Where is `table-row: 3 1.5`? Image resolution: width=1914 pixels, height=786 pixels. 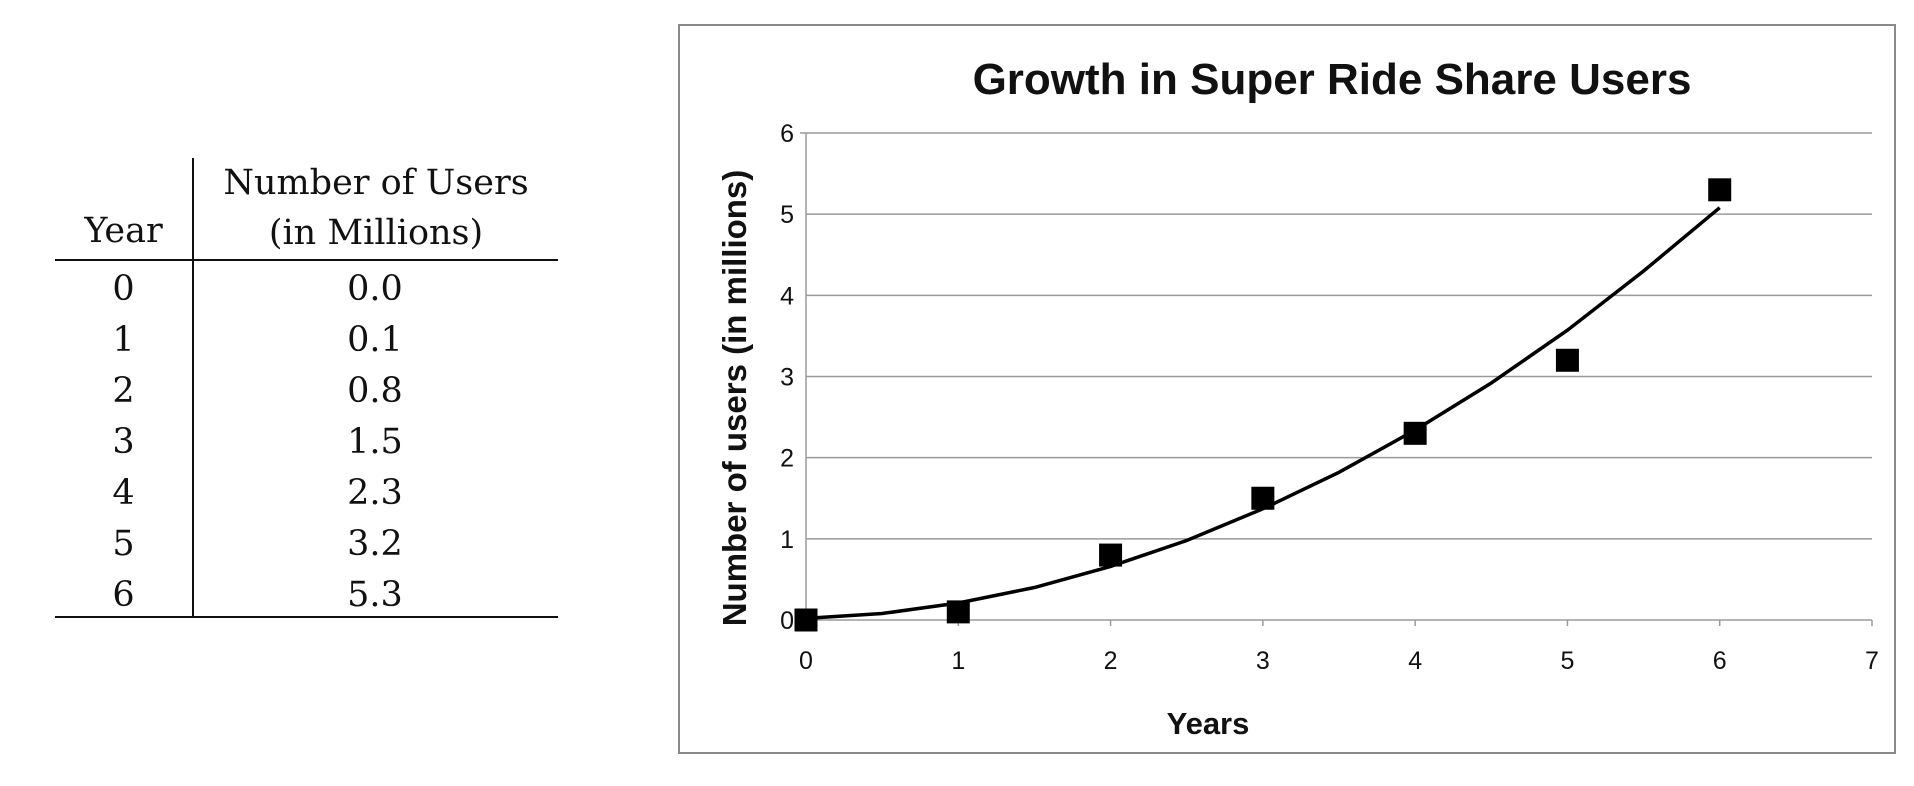 table-row: 3 1.5 is located at coordinates (306, 441).